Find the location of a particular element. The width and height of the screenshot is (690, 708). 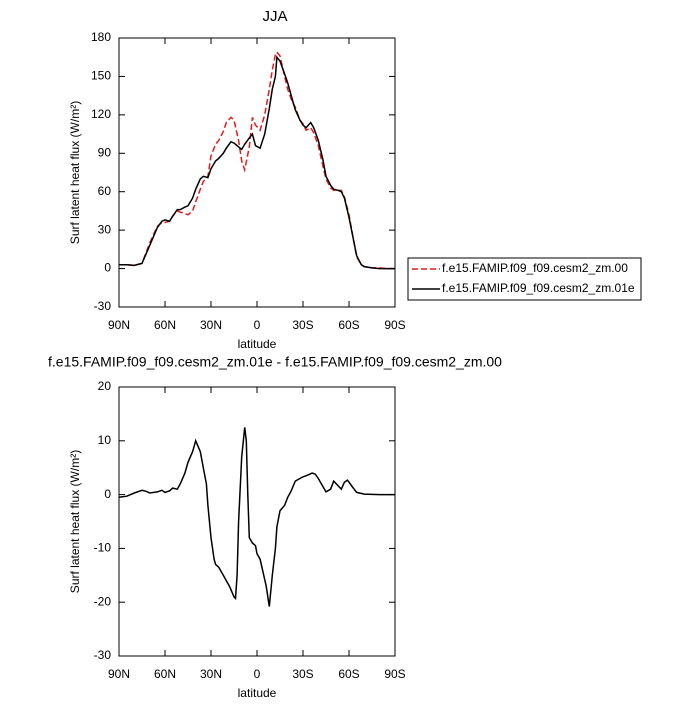

y-tick-label: 60 is located at coordinates (105, 191).